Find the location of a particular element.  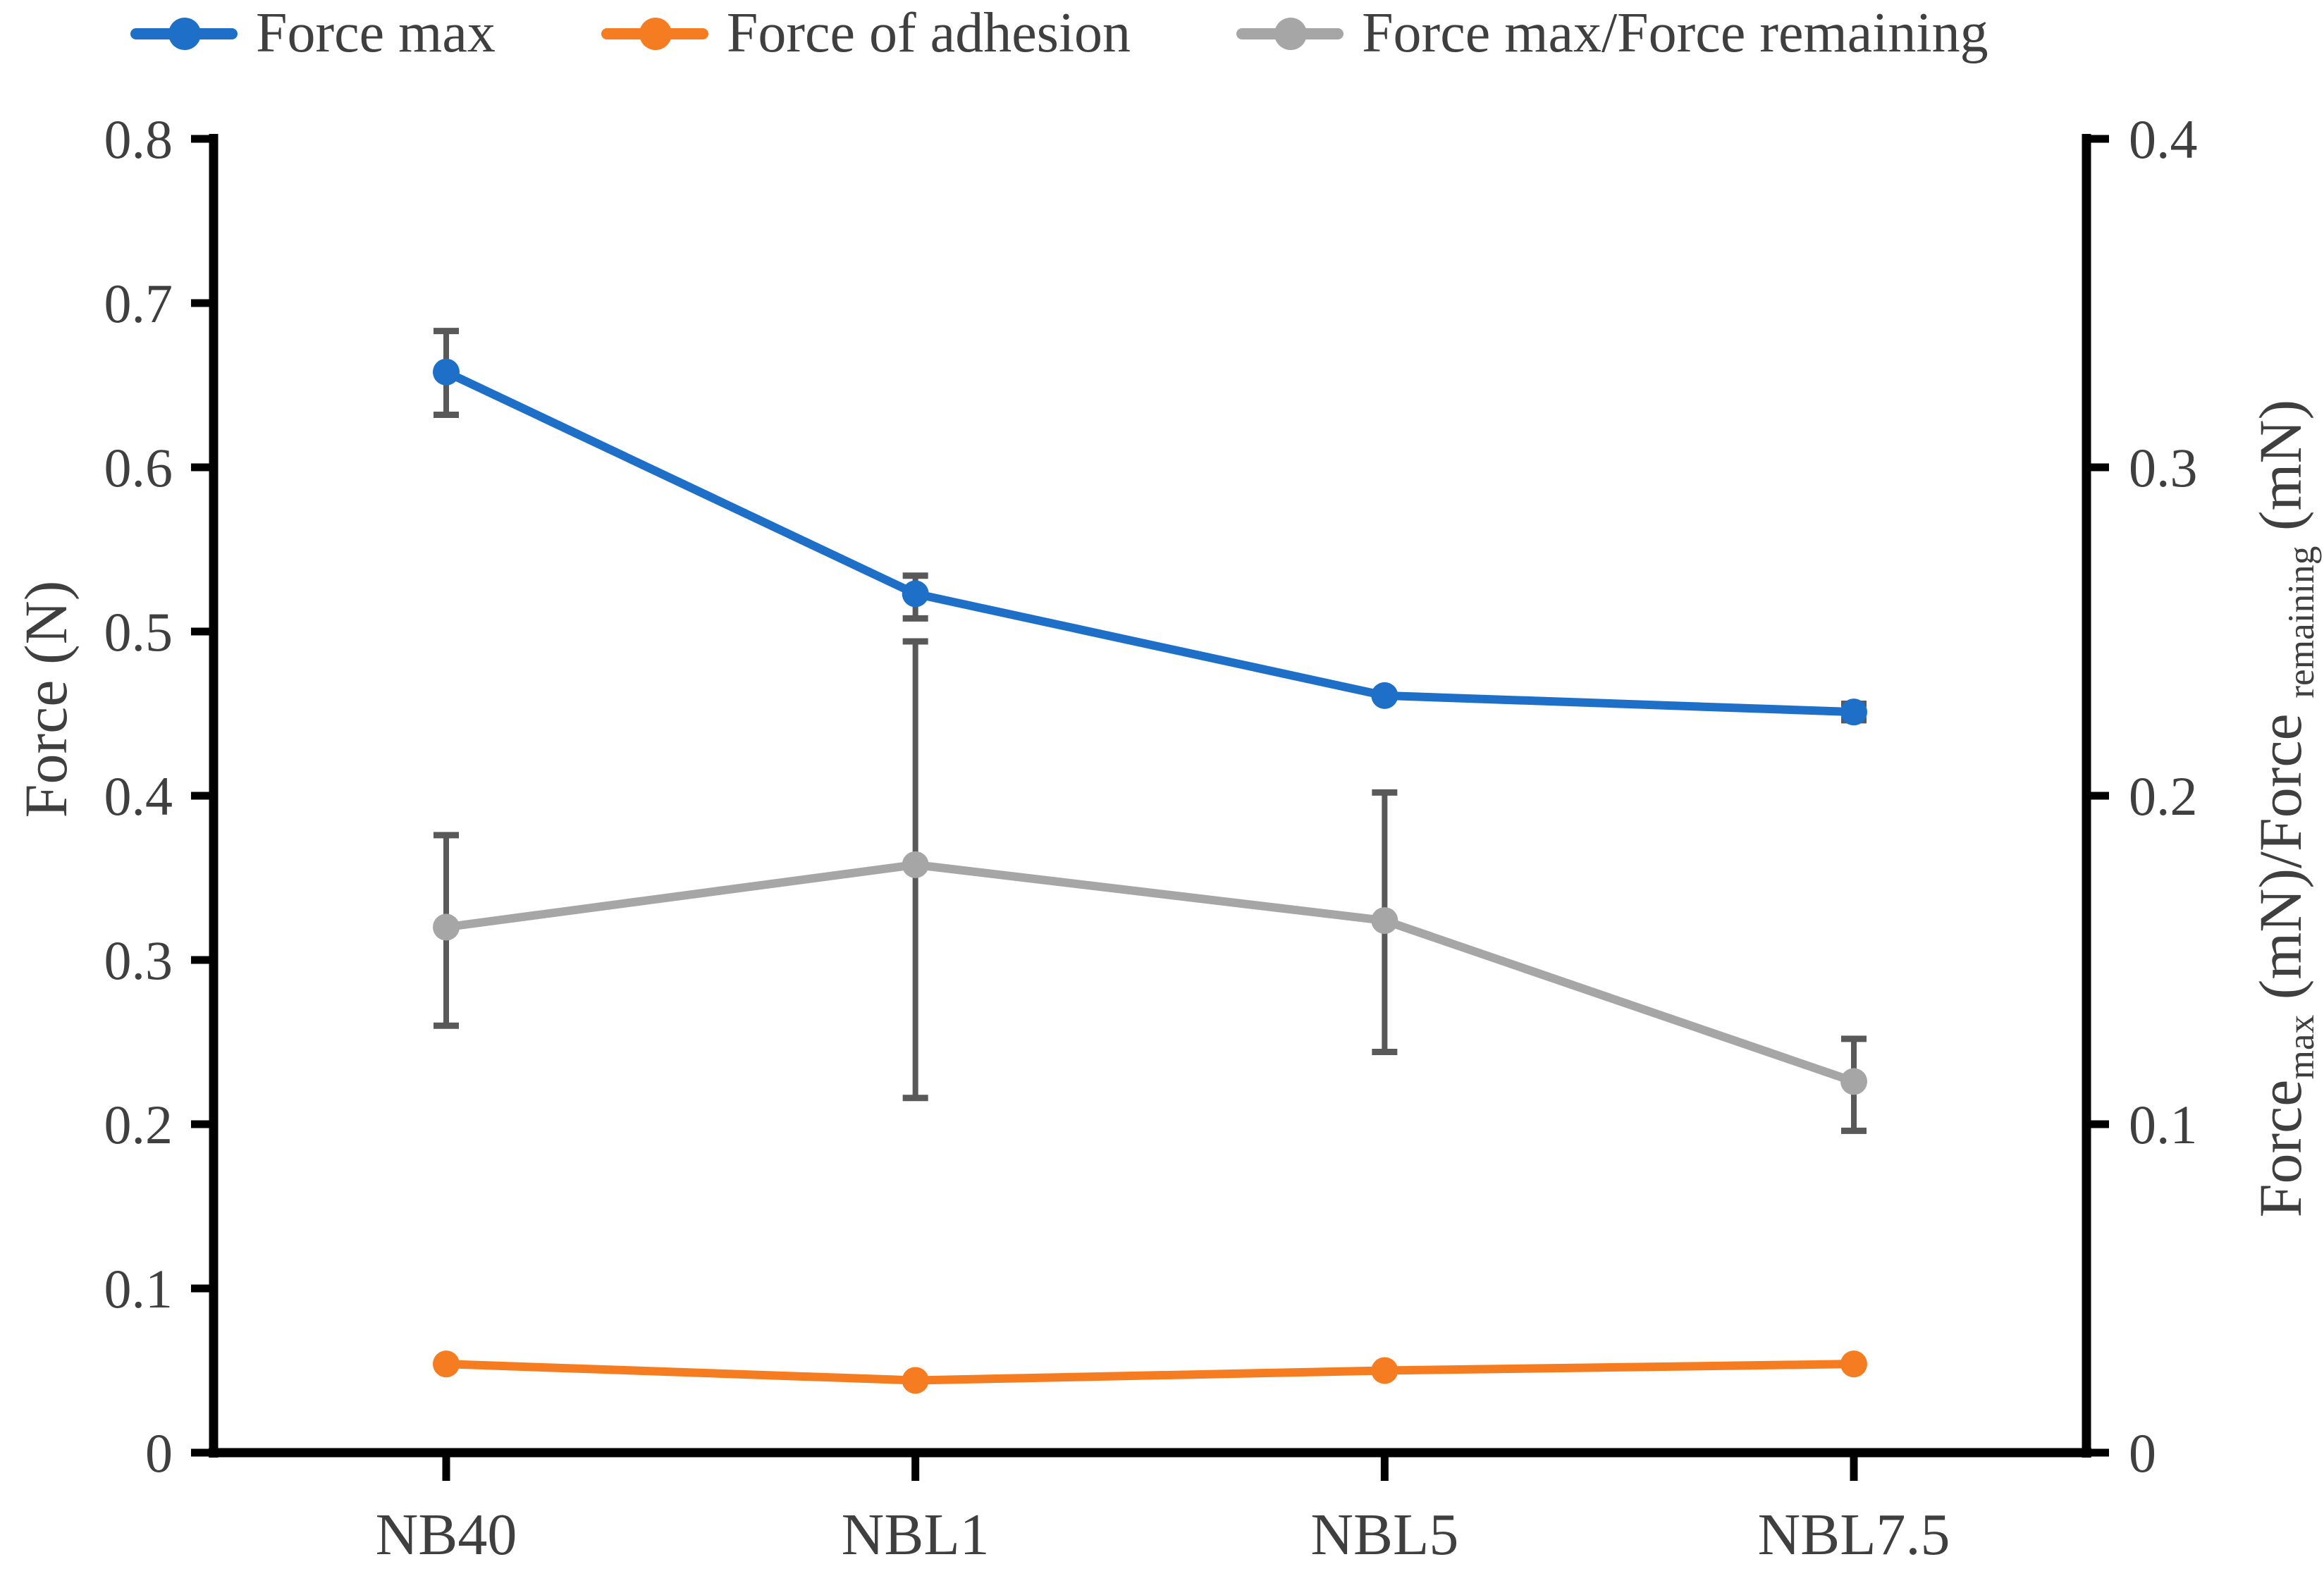

x-axis-category-label: NBL7.5 is located at coordinates (1854, 1535).